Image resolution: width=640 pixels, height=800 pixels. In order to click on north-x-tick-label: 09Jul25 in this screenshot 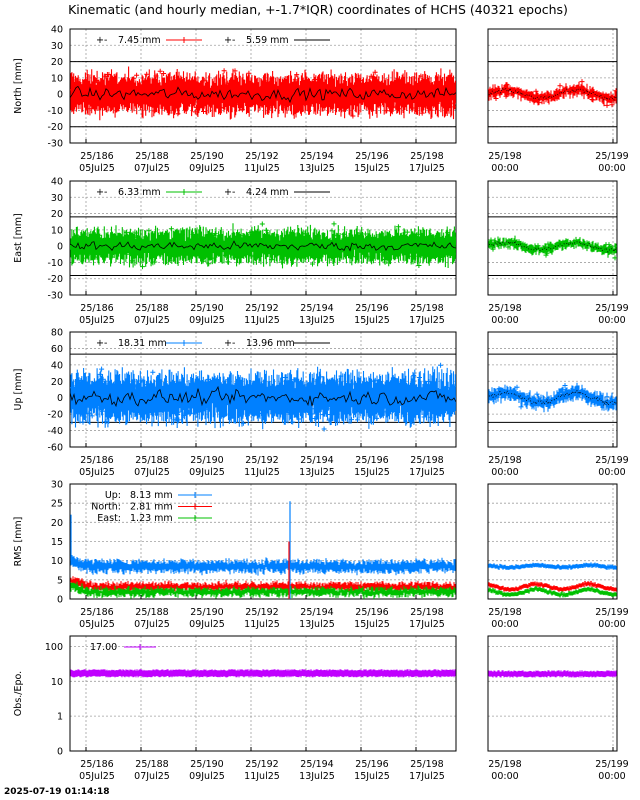, I will do `click(207, 168)`.